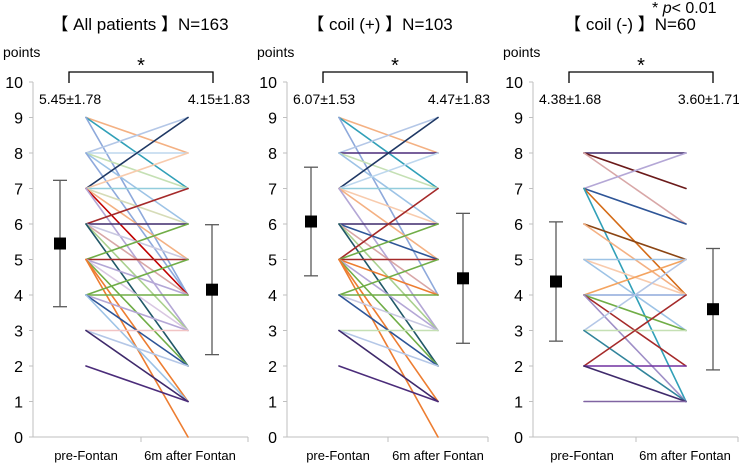  What do you see at coordinates (380, 24) in the screenshot?
I see `panel-title: 【 coil (+) 】N=103` at bounding box center [380, 24].